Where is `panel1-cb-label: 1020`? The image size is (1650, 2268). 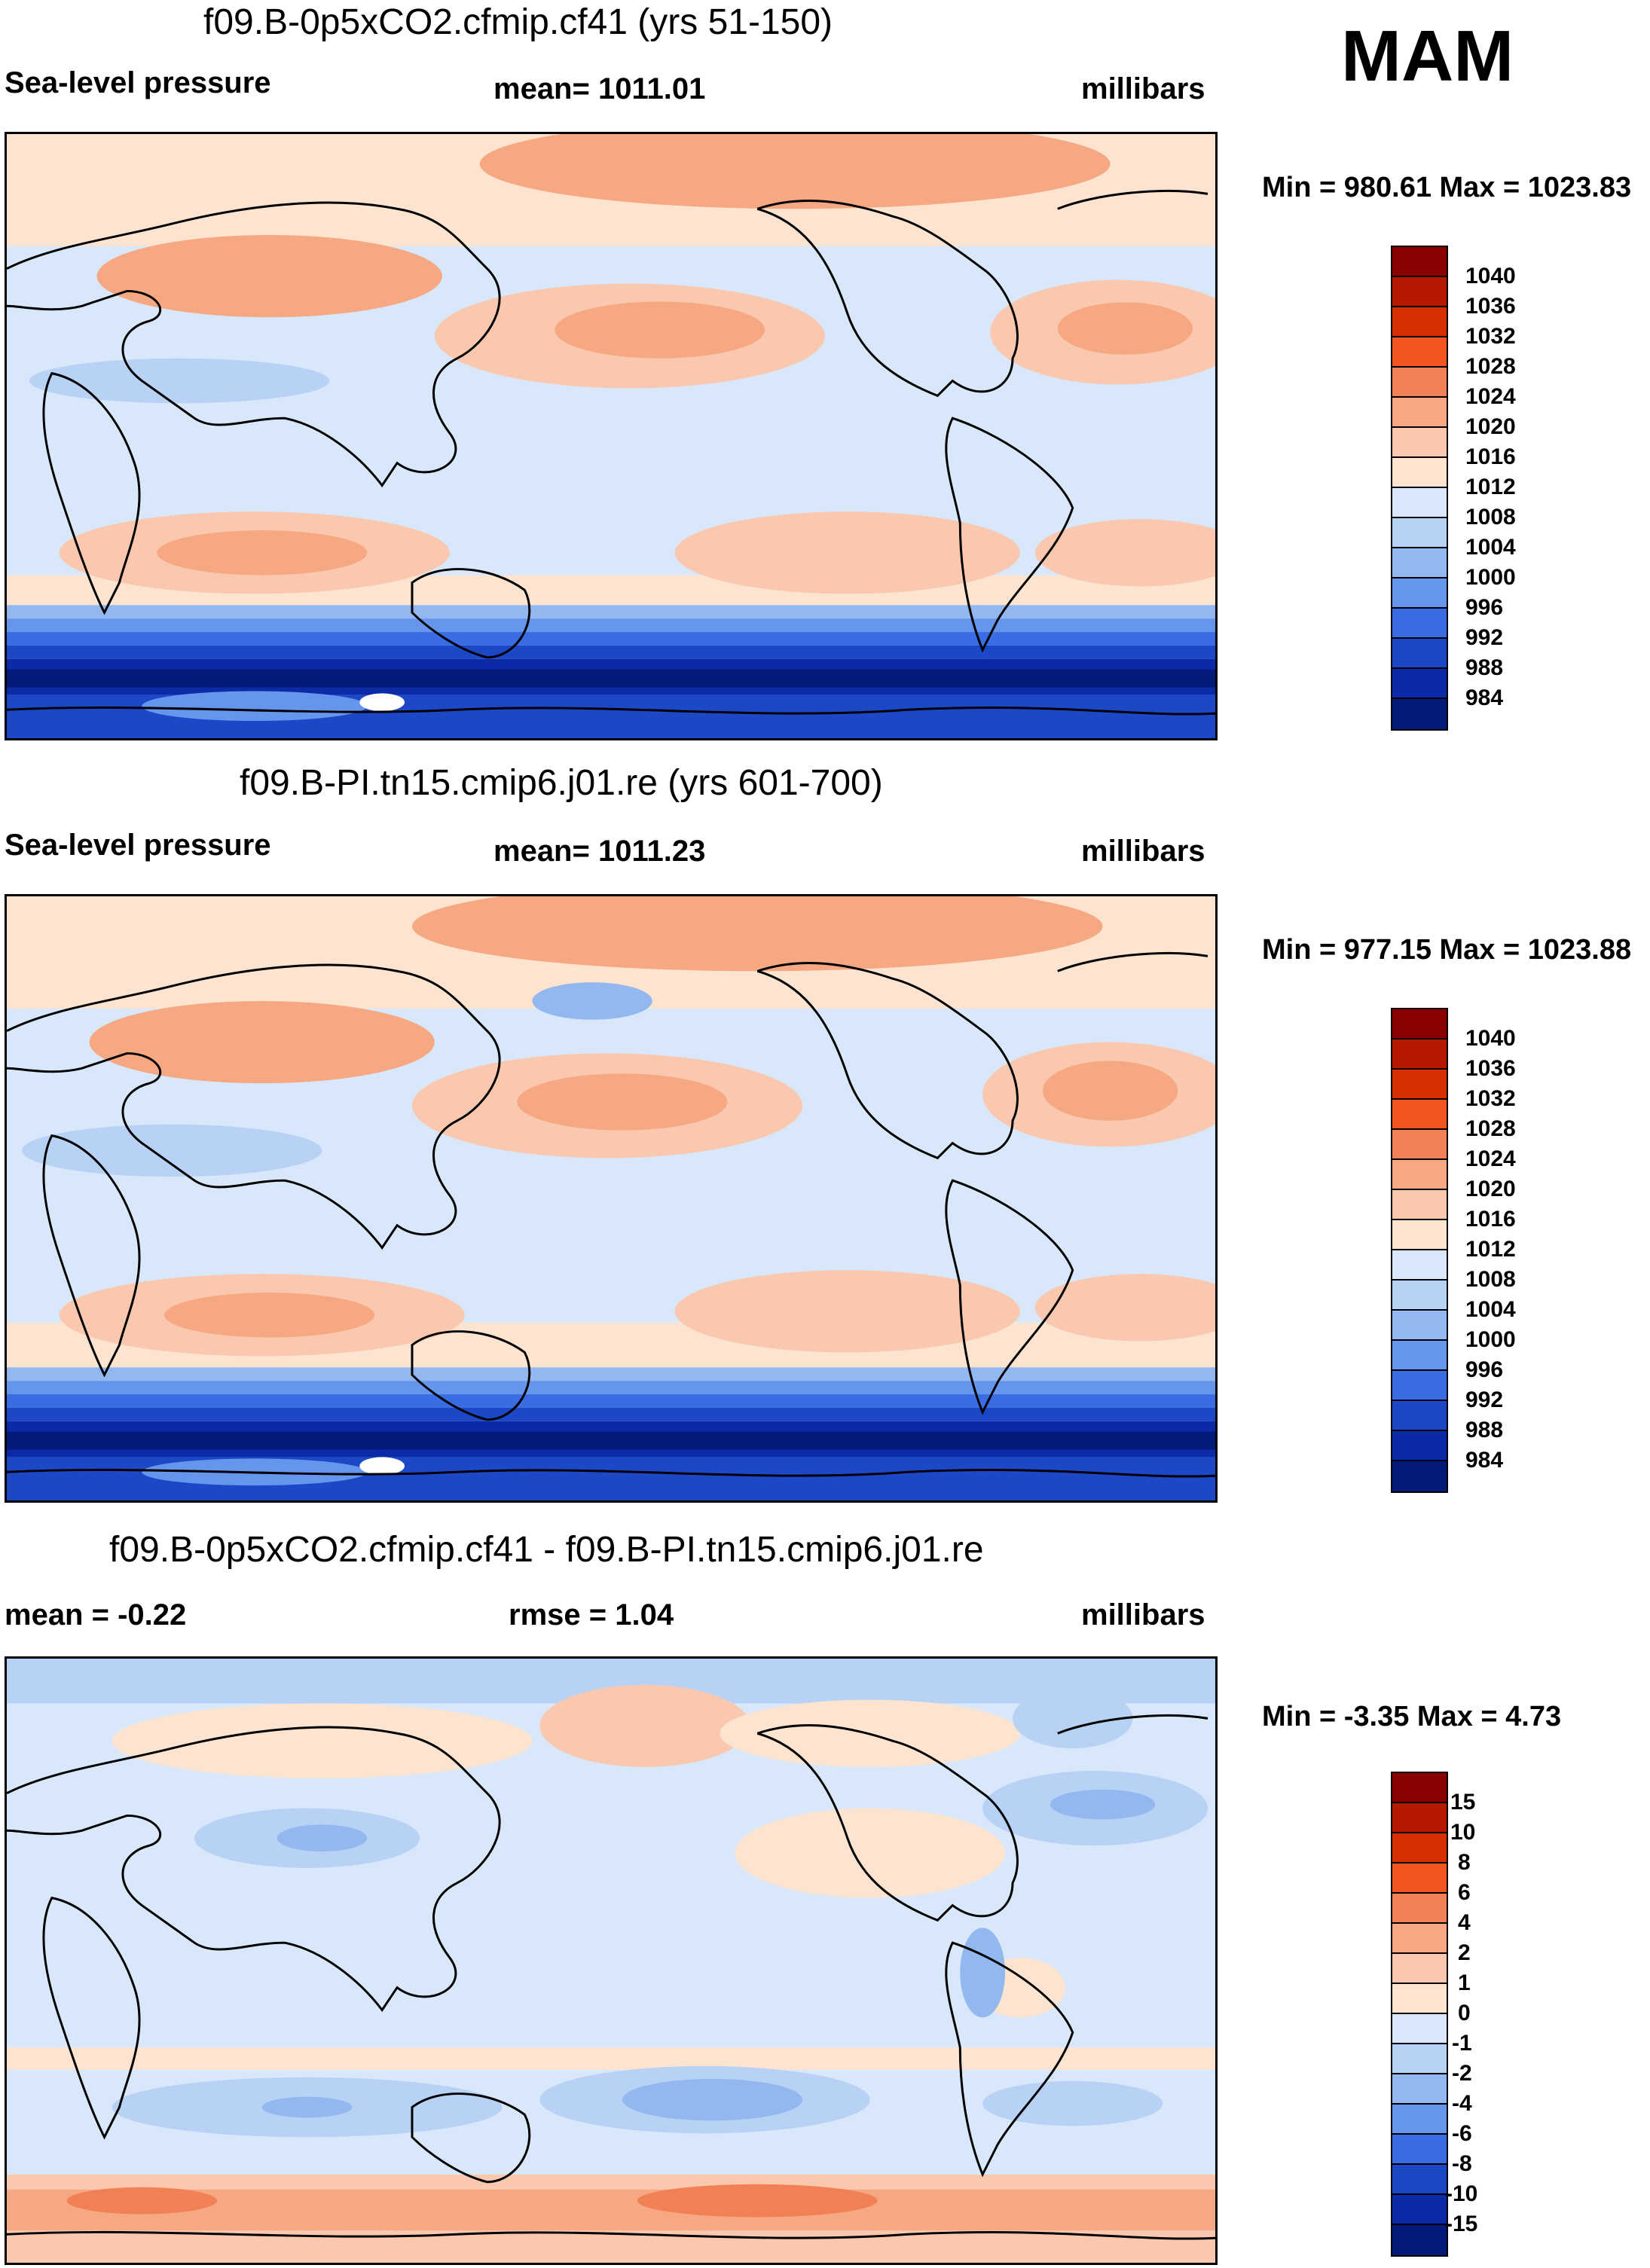
panel1-cb-label: 1020 is located at coordinates (1491, 427).